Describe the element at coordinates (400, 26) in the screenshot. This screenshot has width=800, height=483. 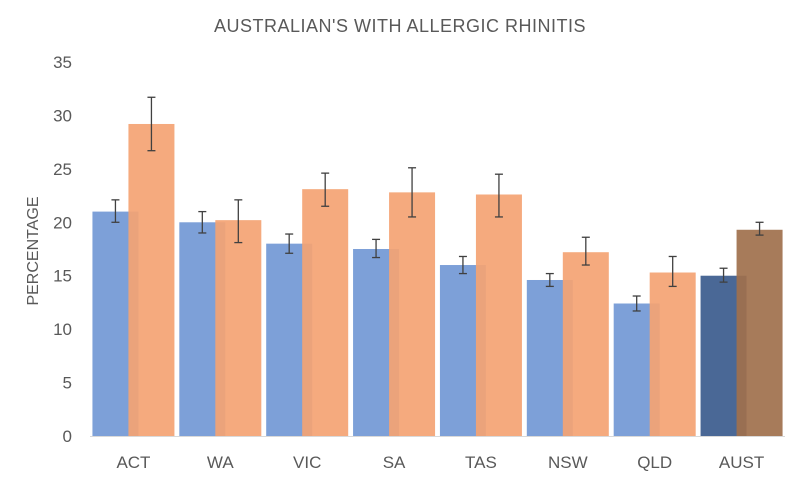
I see `chart-title: AUSTRALIAN'S WITH ALLERGIC RHINITIS` at that location.